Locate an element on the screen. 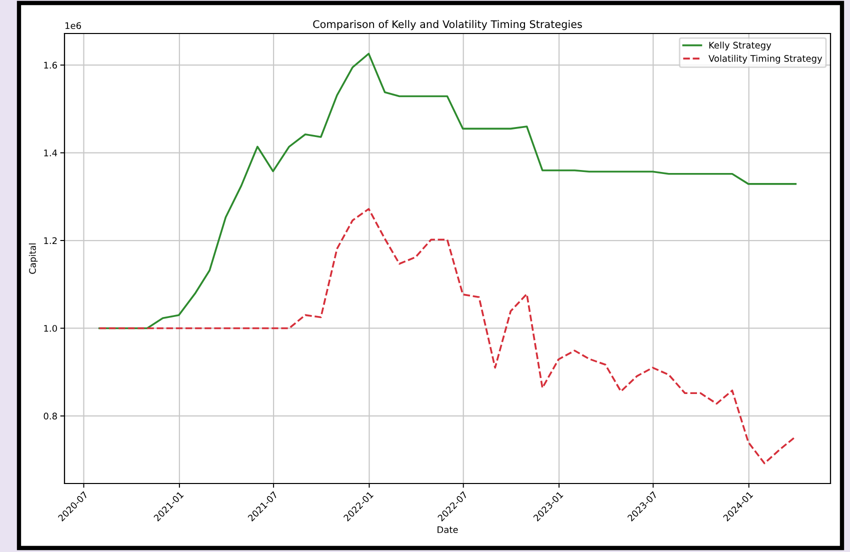 The height and width of the screenshot is (552, 850). legend-label: Kelly Strategy is located at coordinates (740, 46).